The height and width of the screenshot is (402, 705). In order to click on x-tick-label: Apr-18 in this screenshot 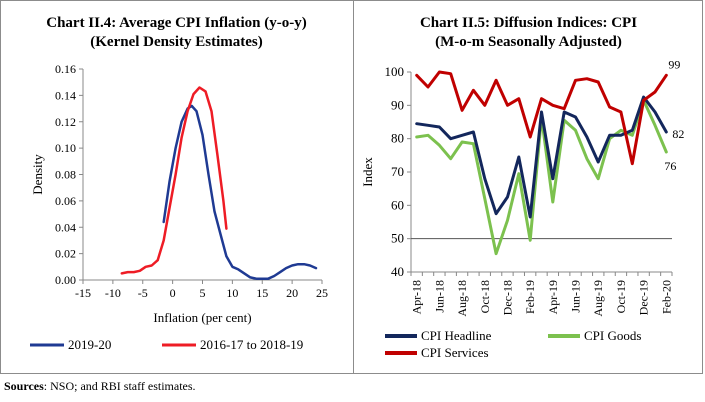, I will do `click(417, 297)`.